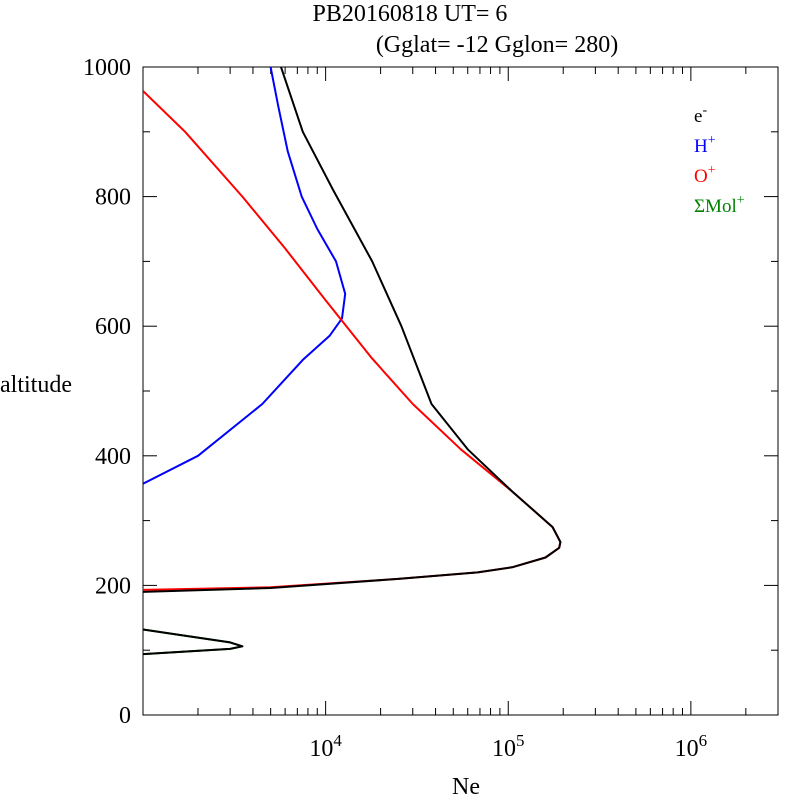  What do you see at coordinates (113, 198) in the screenshot?
I see `y-tick-label: 800` at bounding box center [113, 198].